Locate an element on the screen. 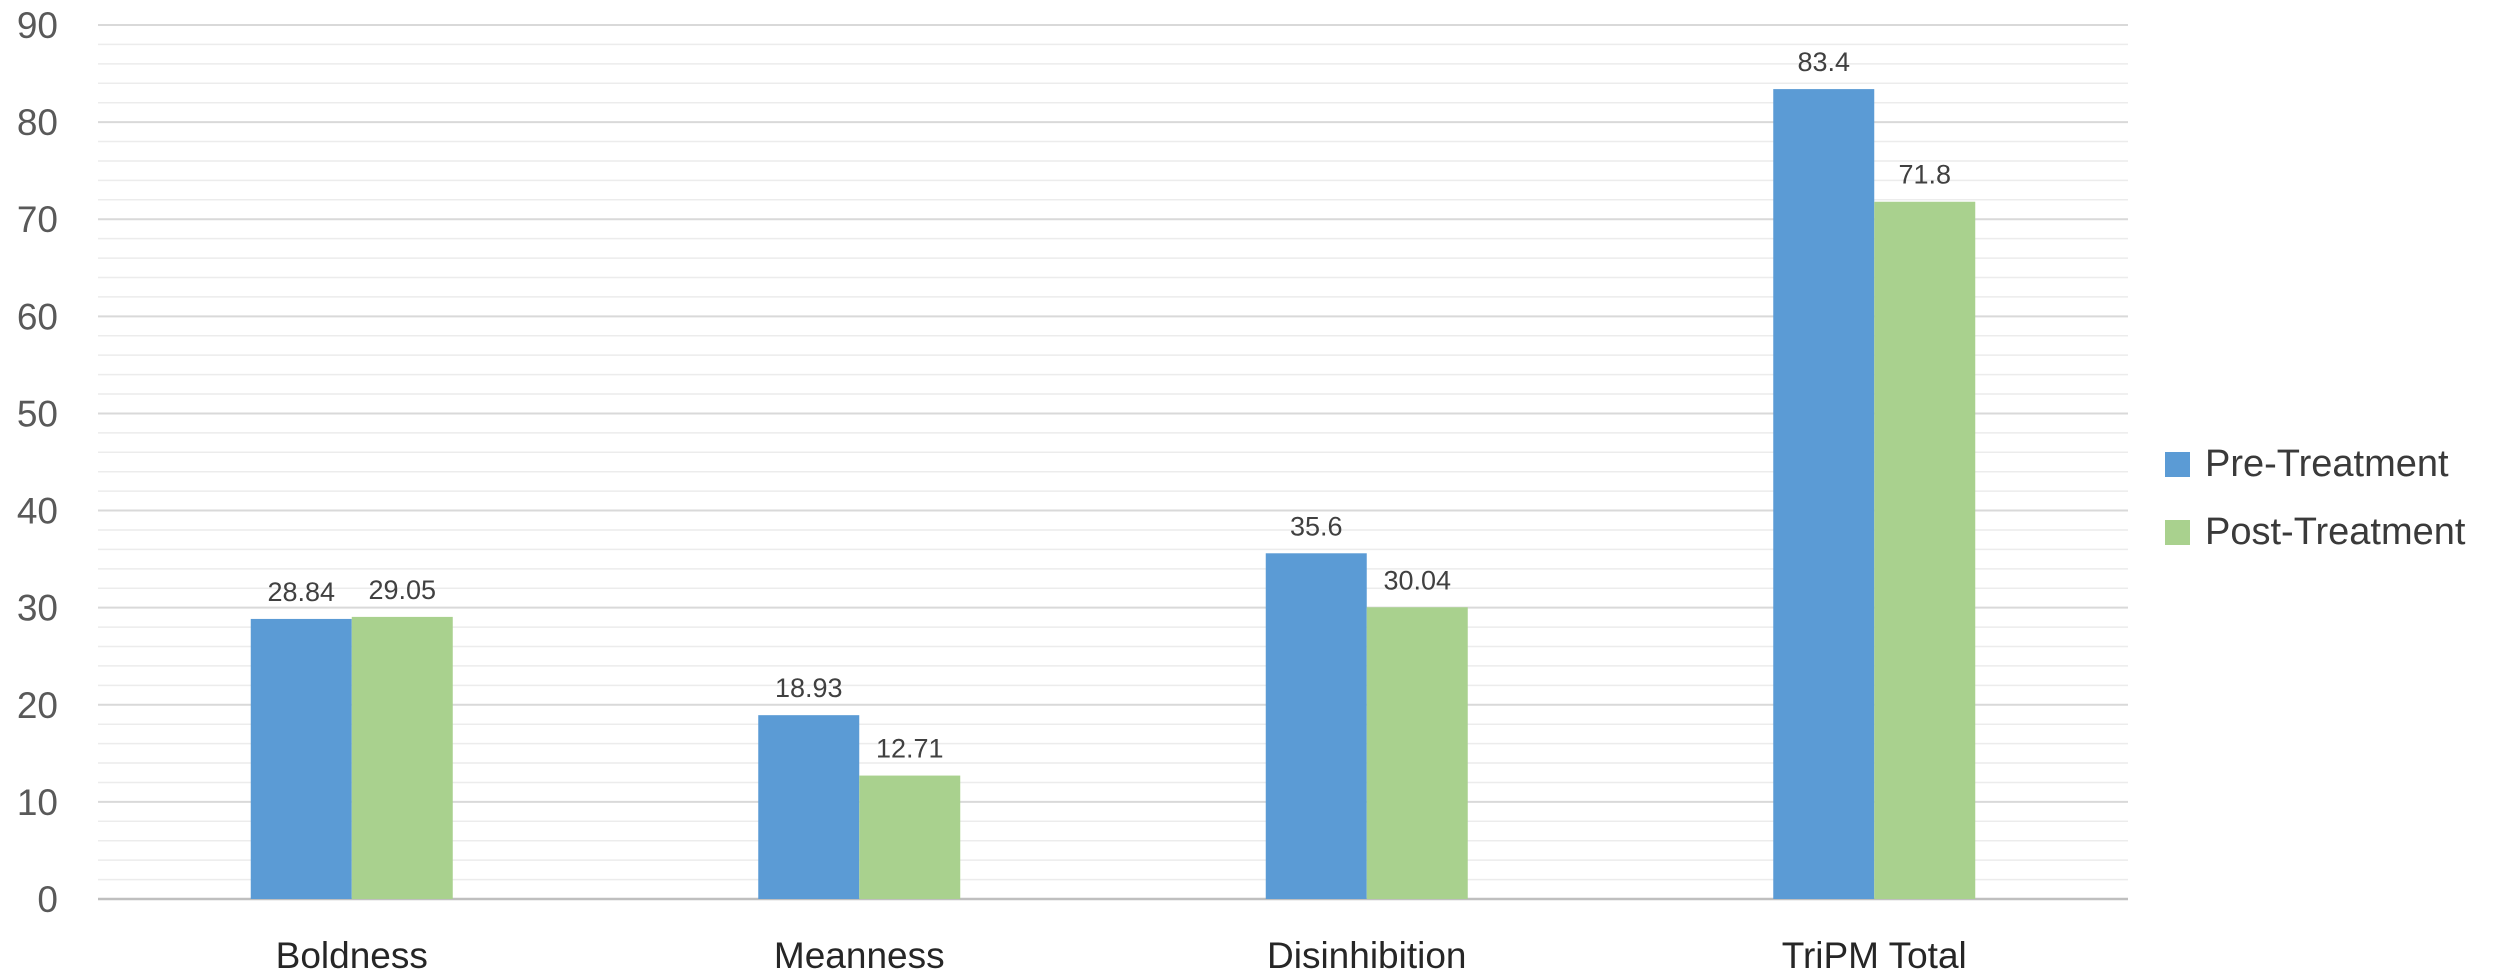  data-label: 28.84 is located at coordinates (301, 592).